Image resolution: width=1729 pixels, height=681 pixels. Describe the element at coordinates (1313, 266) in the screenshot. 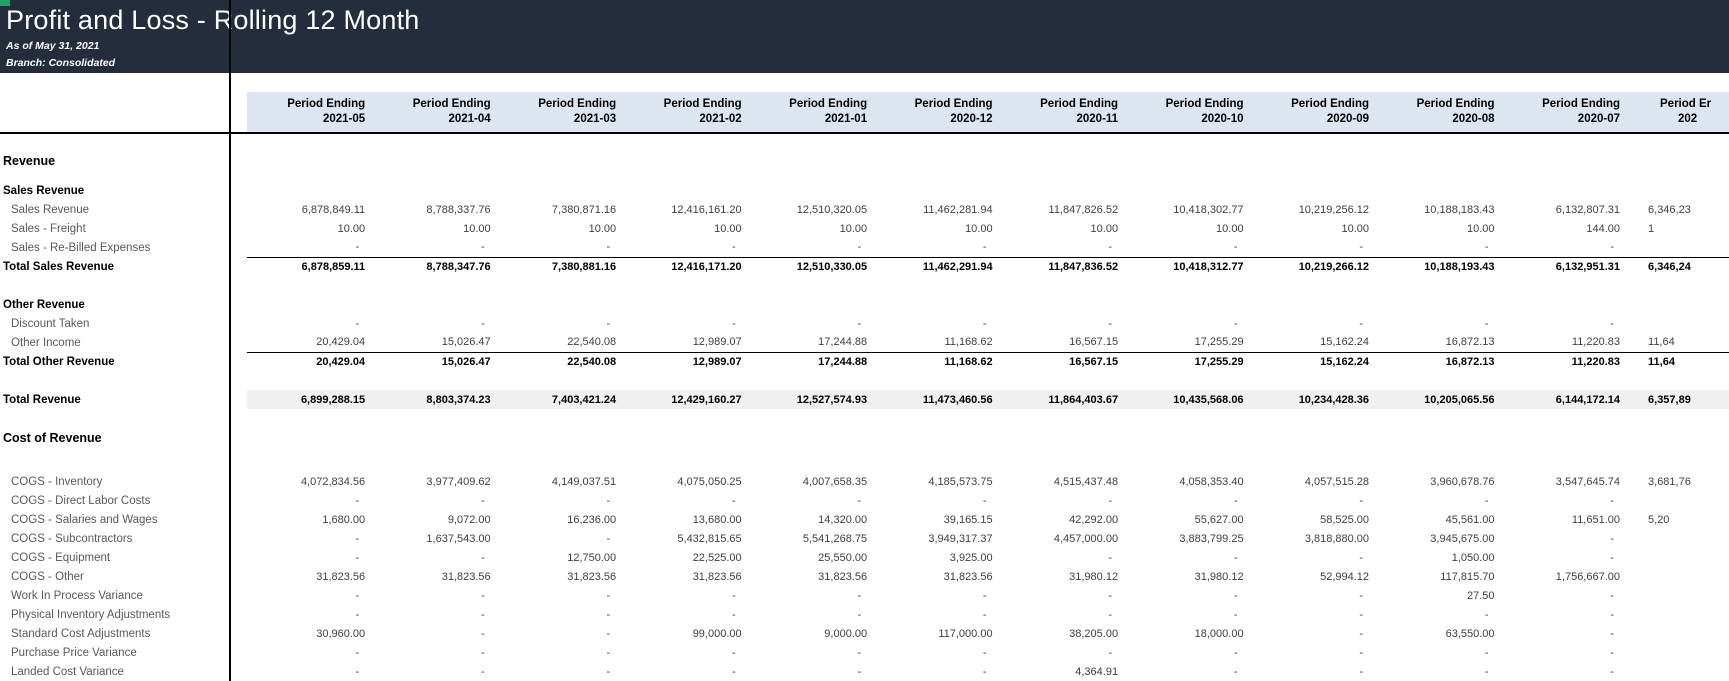

I see `value-cell: 10,219,266.12` at that location.